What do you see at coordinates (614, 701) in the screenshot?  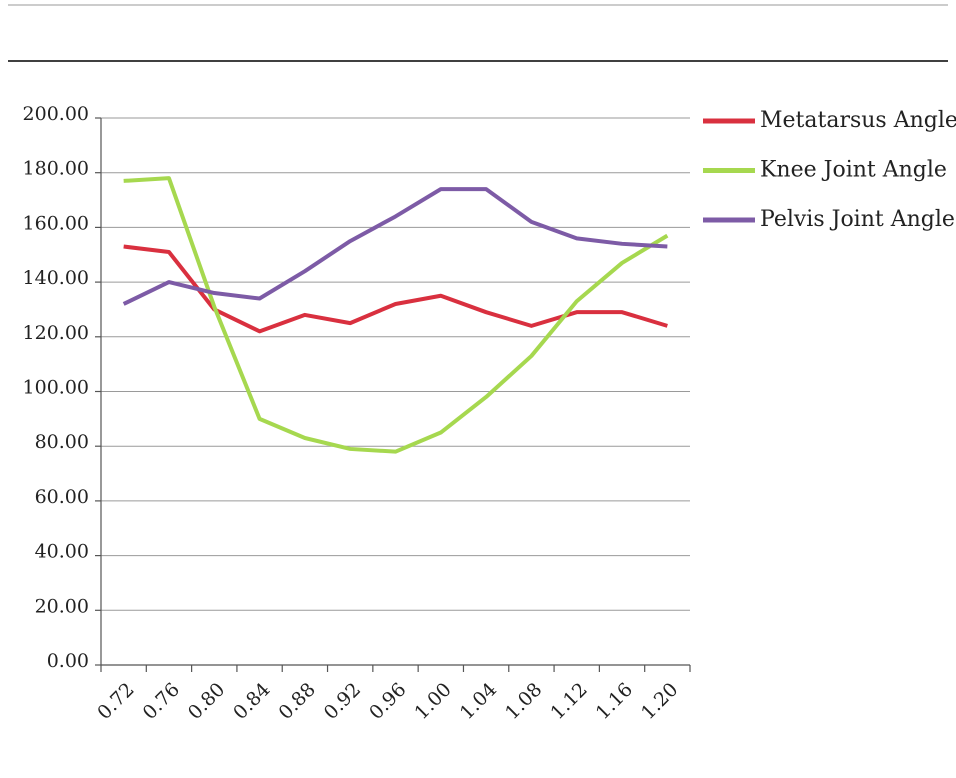 I see `x-tick-label: 1.16` at bounding box center [614, 701].